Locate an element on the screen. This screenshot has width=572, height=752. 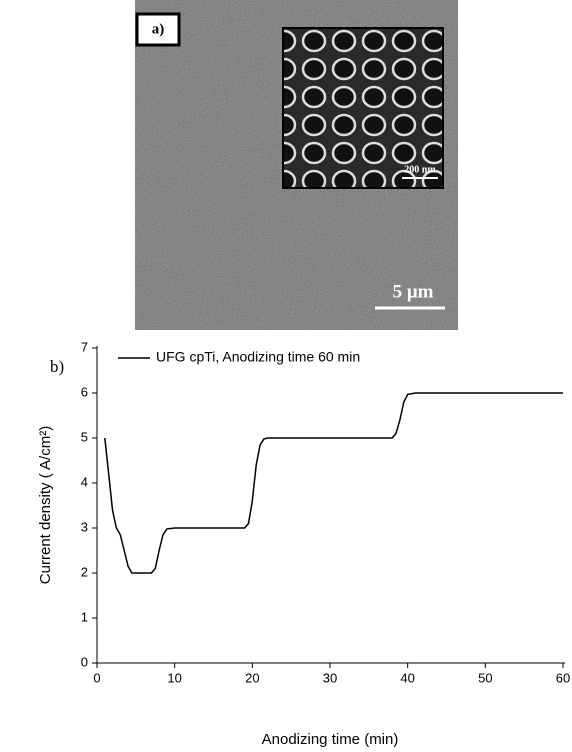
x-tick-label: 20 is located at coordinates (252, 677).